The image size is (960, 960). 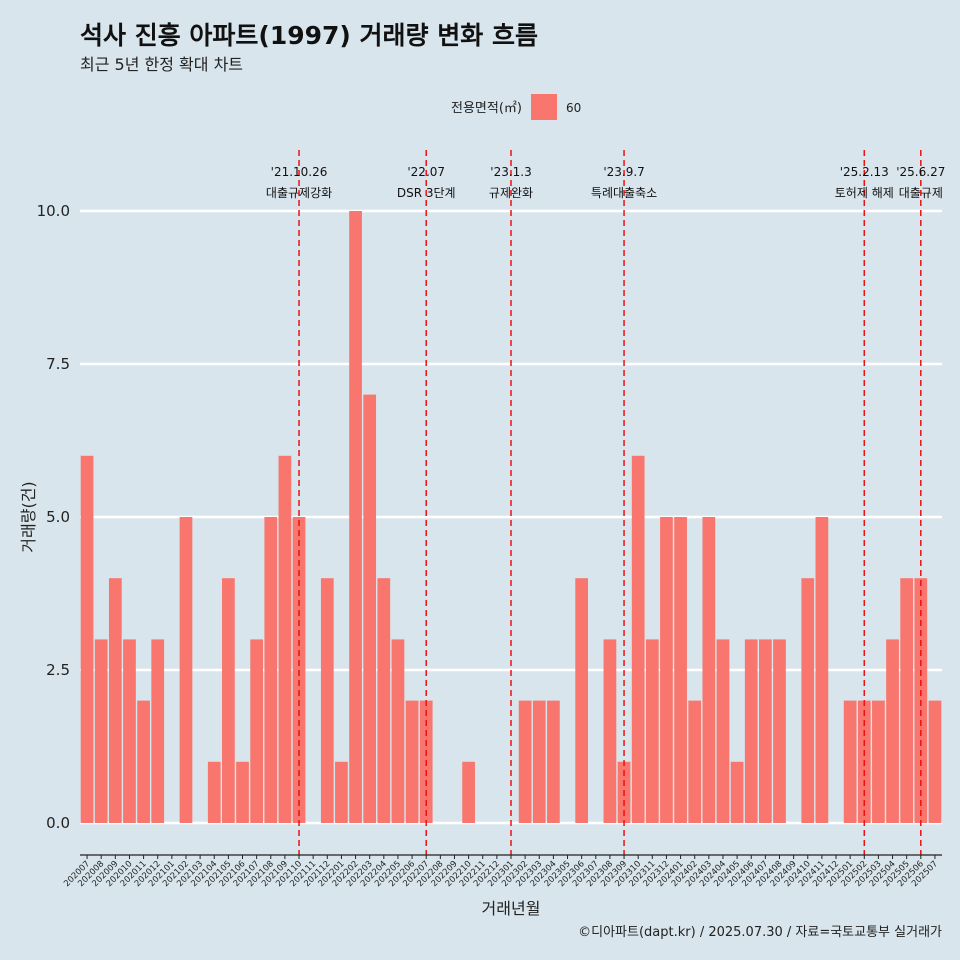 I want to click on legend-title: 전용면적(㎡), so click(x=486, y=108).